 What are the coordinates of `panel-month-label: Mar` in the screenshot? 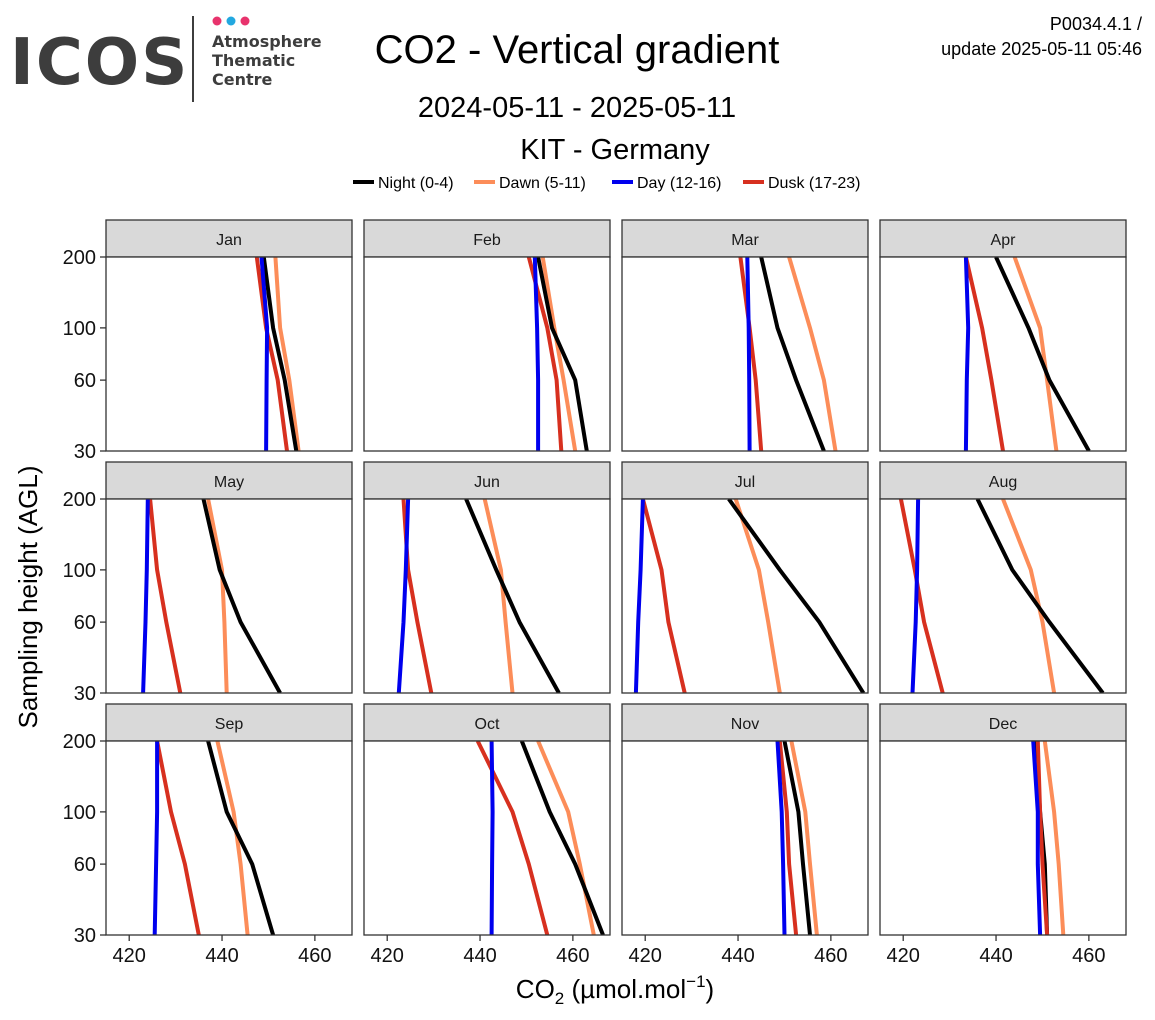 It's located at (745, 240).